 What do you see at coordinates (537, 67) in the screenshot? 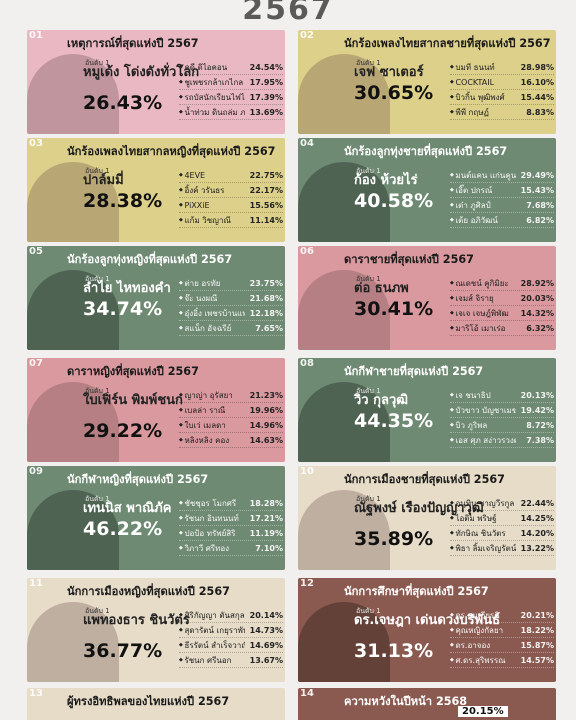
I see `nominee-percent: 28.98%` at bounding box center [537, 67].